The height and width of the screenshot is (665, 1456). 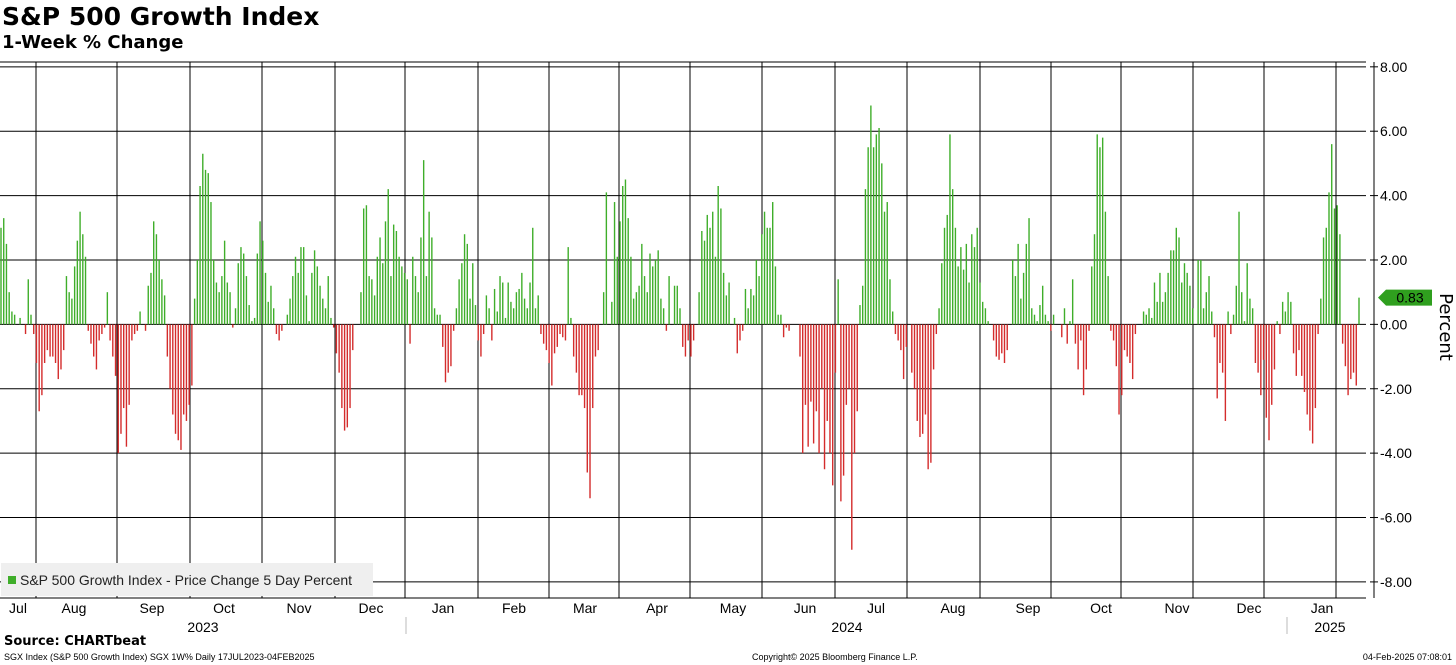 What do you see at coordinates (585, 608) in the screenshot?
I see `x-month-label: Mar` at bounding box center [585, 608].